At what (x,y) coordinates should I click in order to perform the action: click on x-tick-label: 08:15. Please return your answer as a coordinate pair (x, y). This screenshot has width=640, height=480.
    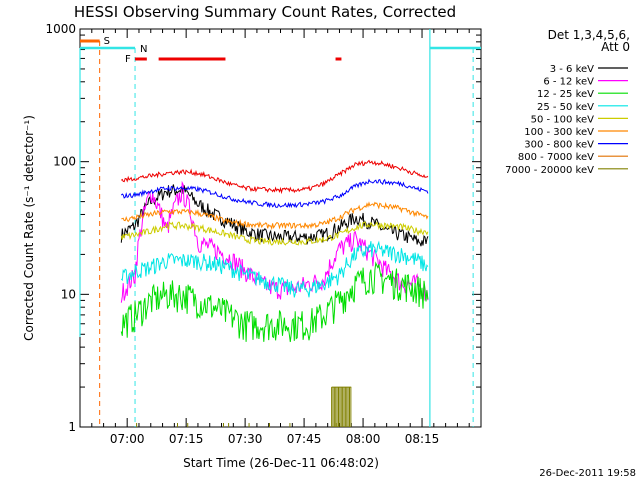
    Looking at the image, I should click on (422, 439).